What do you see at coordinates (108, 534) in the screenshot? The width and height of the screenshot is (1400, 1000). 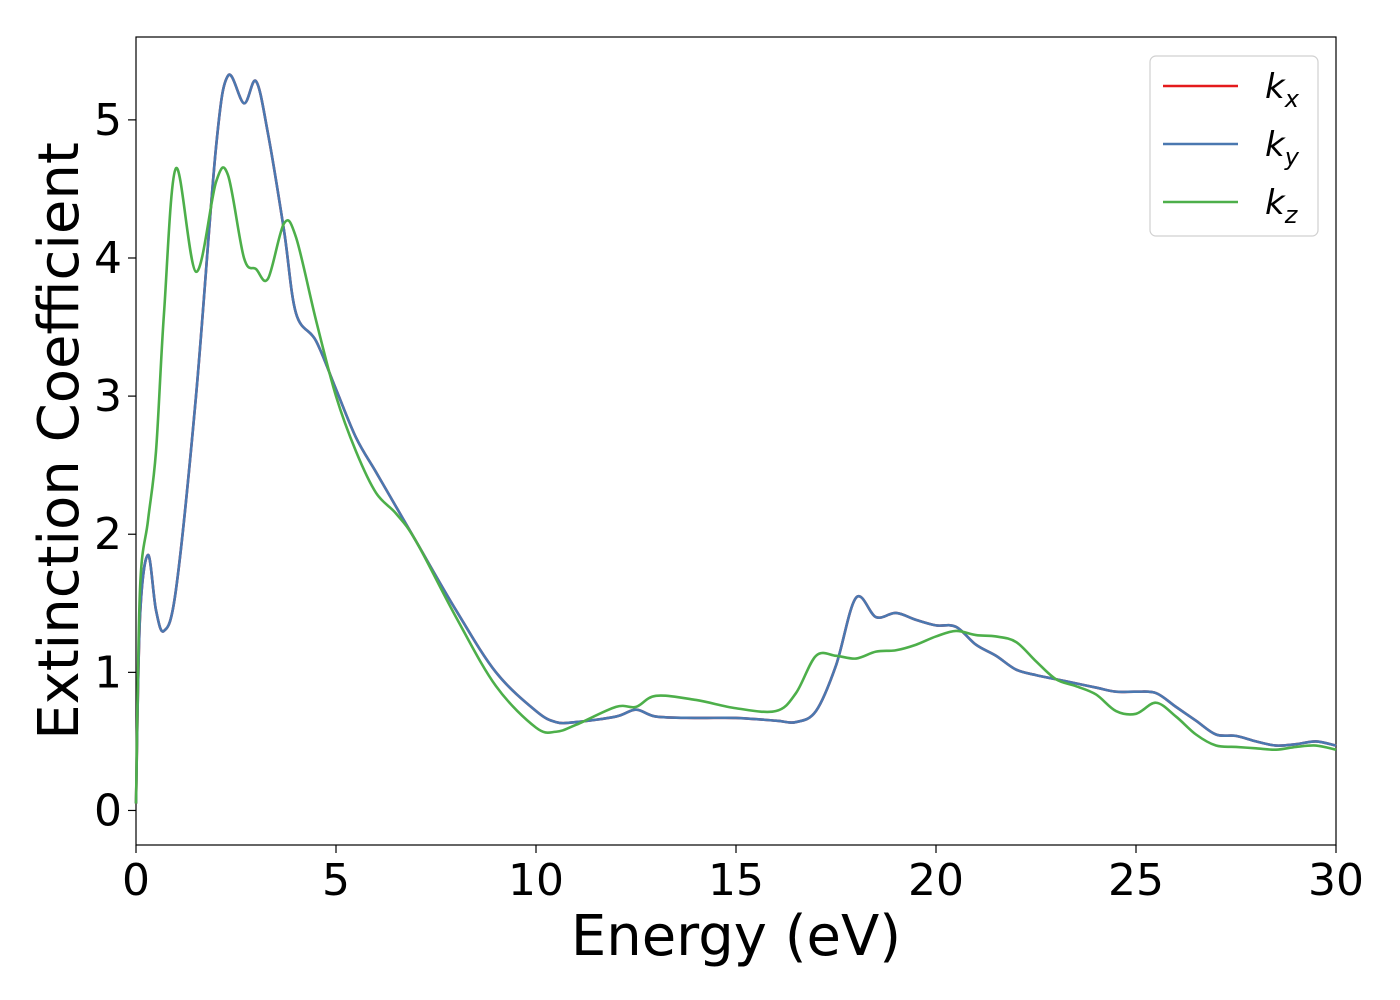 I see `y-tick-label: 2` at bounding box center [108, 534].